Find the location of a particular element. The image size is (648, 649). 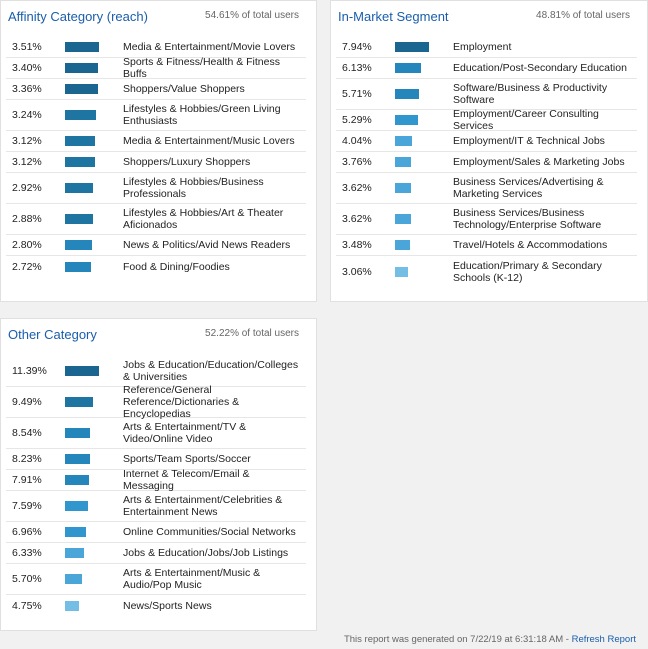

row-label: Media & Entertainment/Music Lovers is located at coordinates (209, 141).